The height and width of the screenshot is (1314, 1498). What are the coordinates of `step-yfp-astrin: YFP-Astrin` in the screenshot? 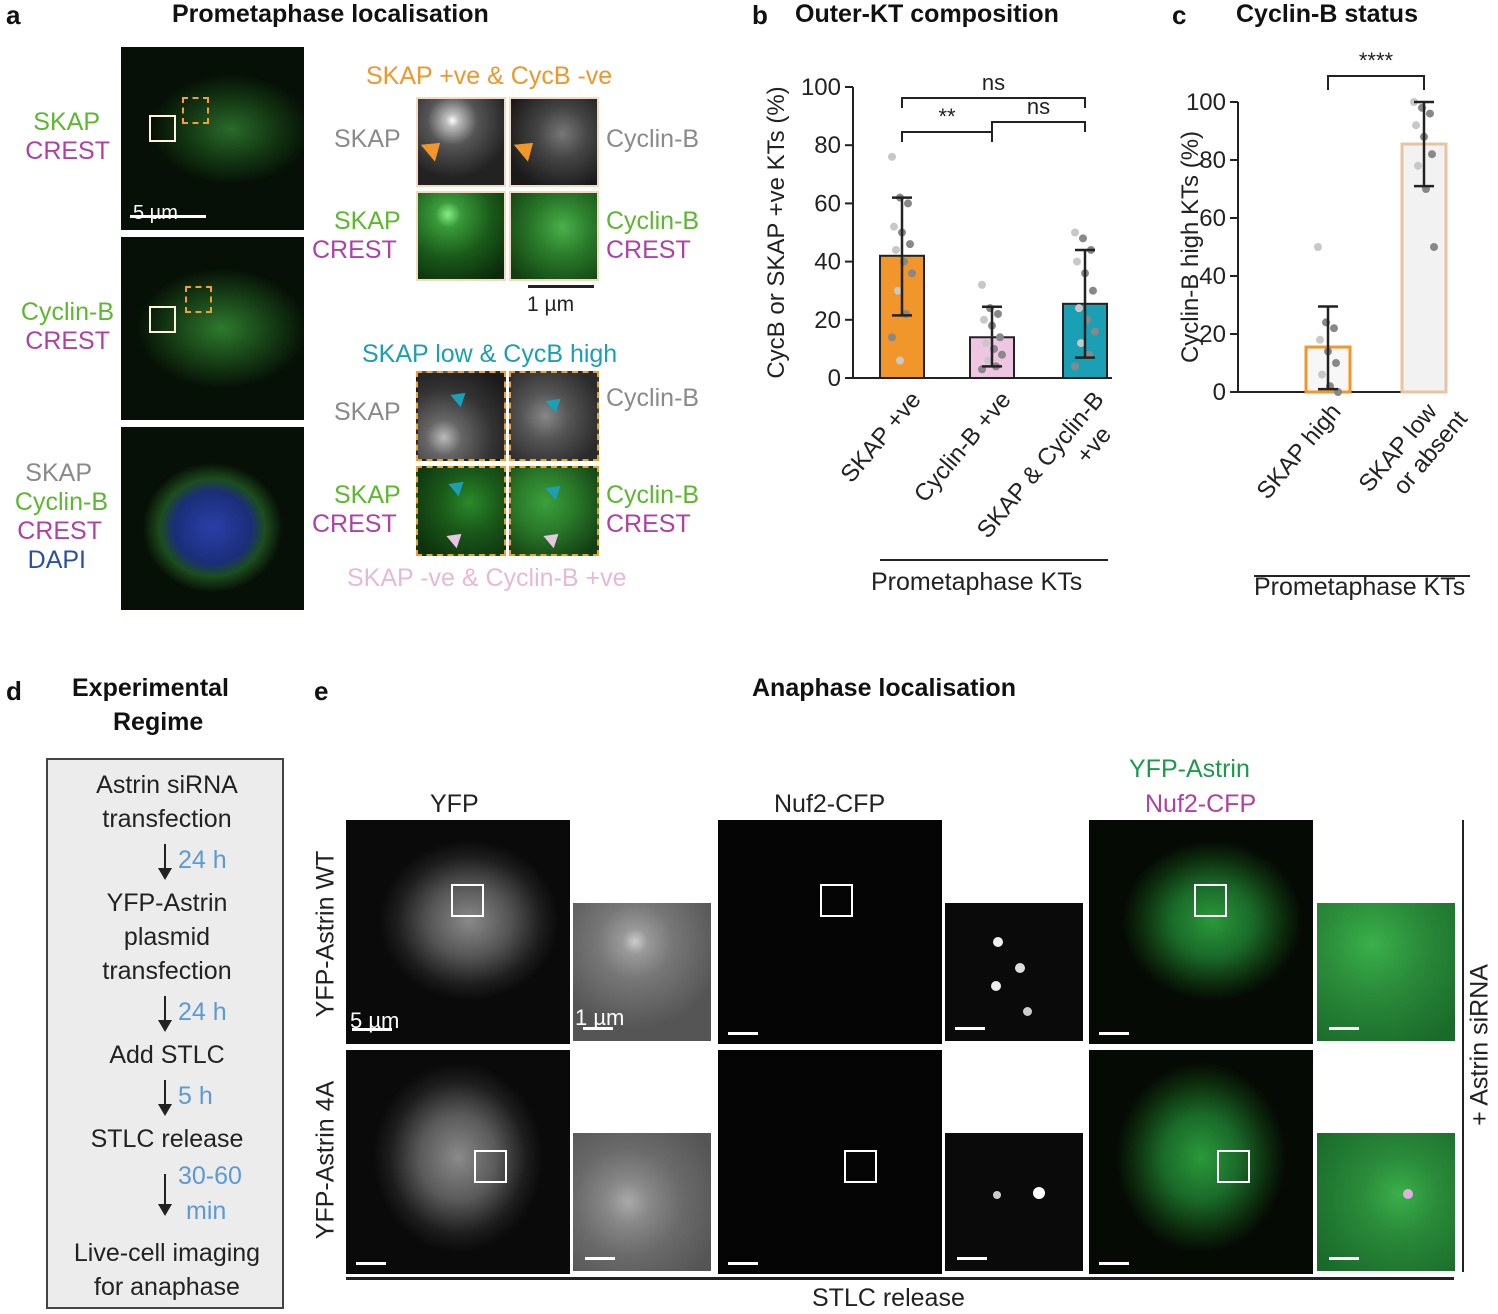 It's located at (167, 903).